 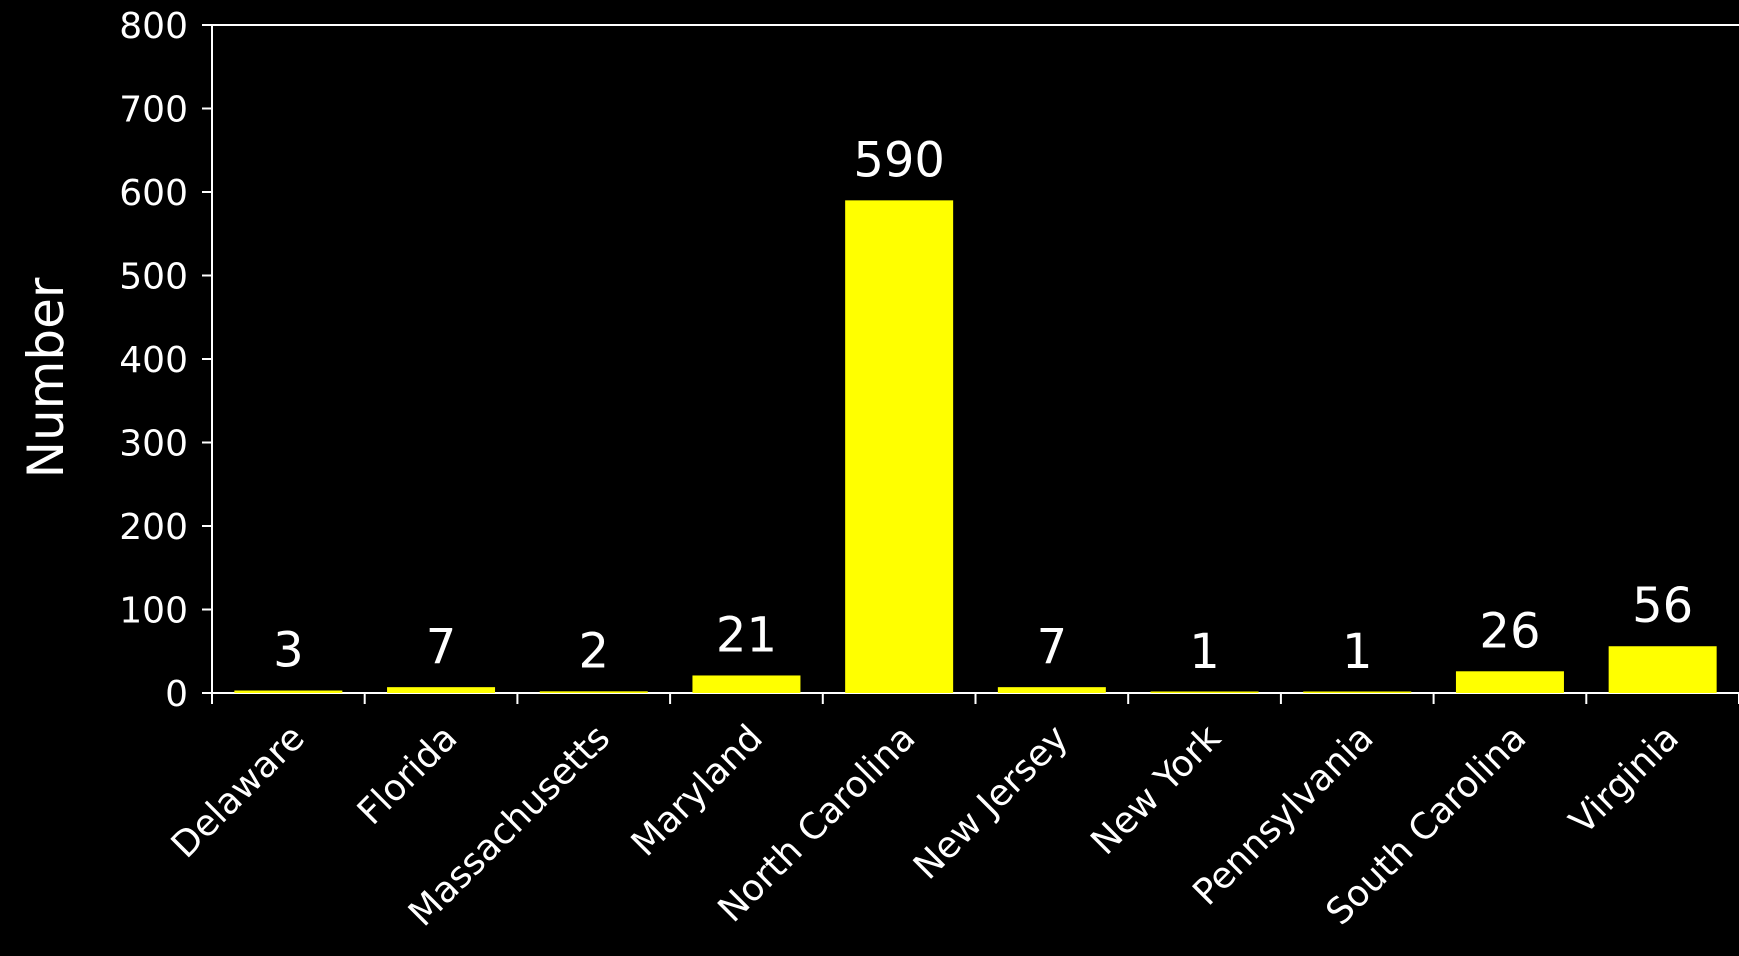 What do you see at coordinates (153, 277) in the screenshot?
I see `y-tick-label: 500` at bounding box center [153, 277].